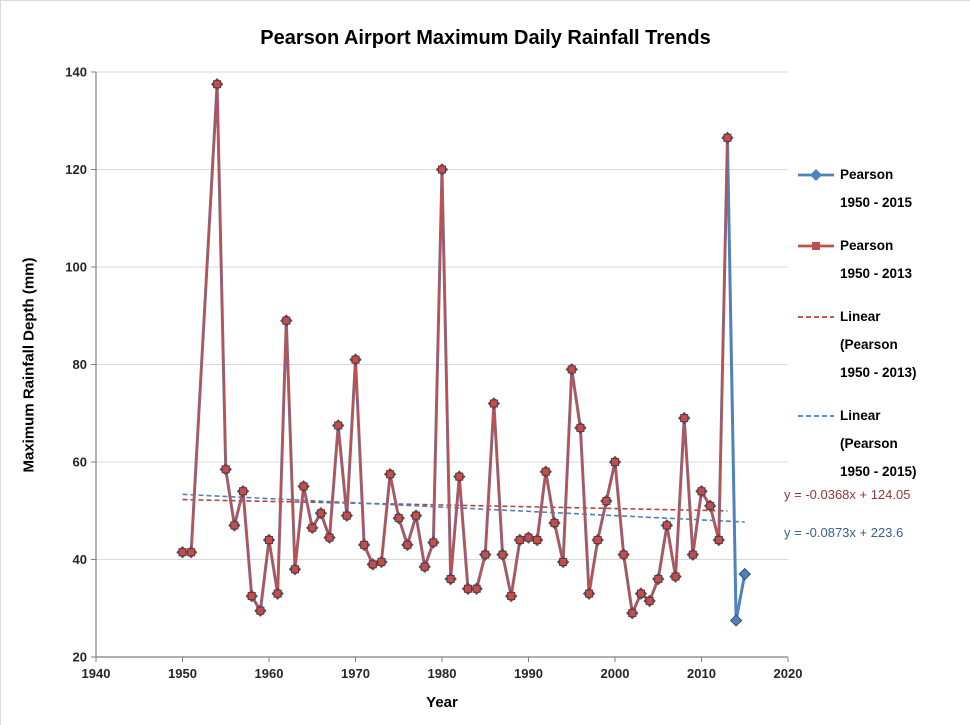  What do you see at coordinates (269, 673) in the screenshot?
I see `x-tick-label: 1960` at bounding box center [269, 673].